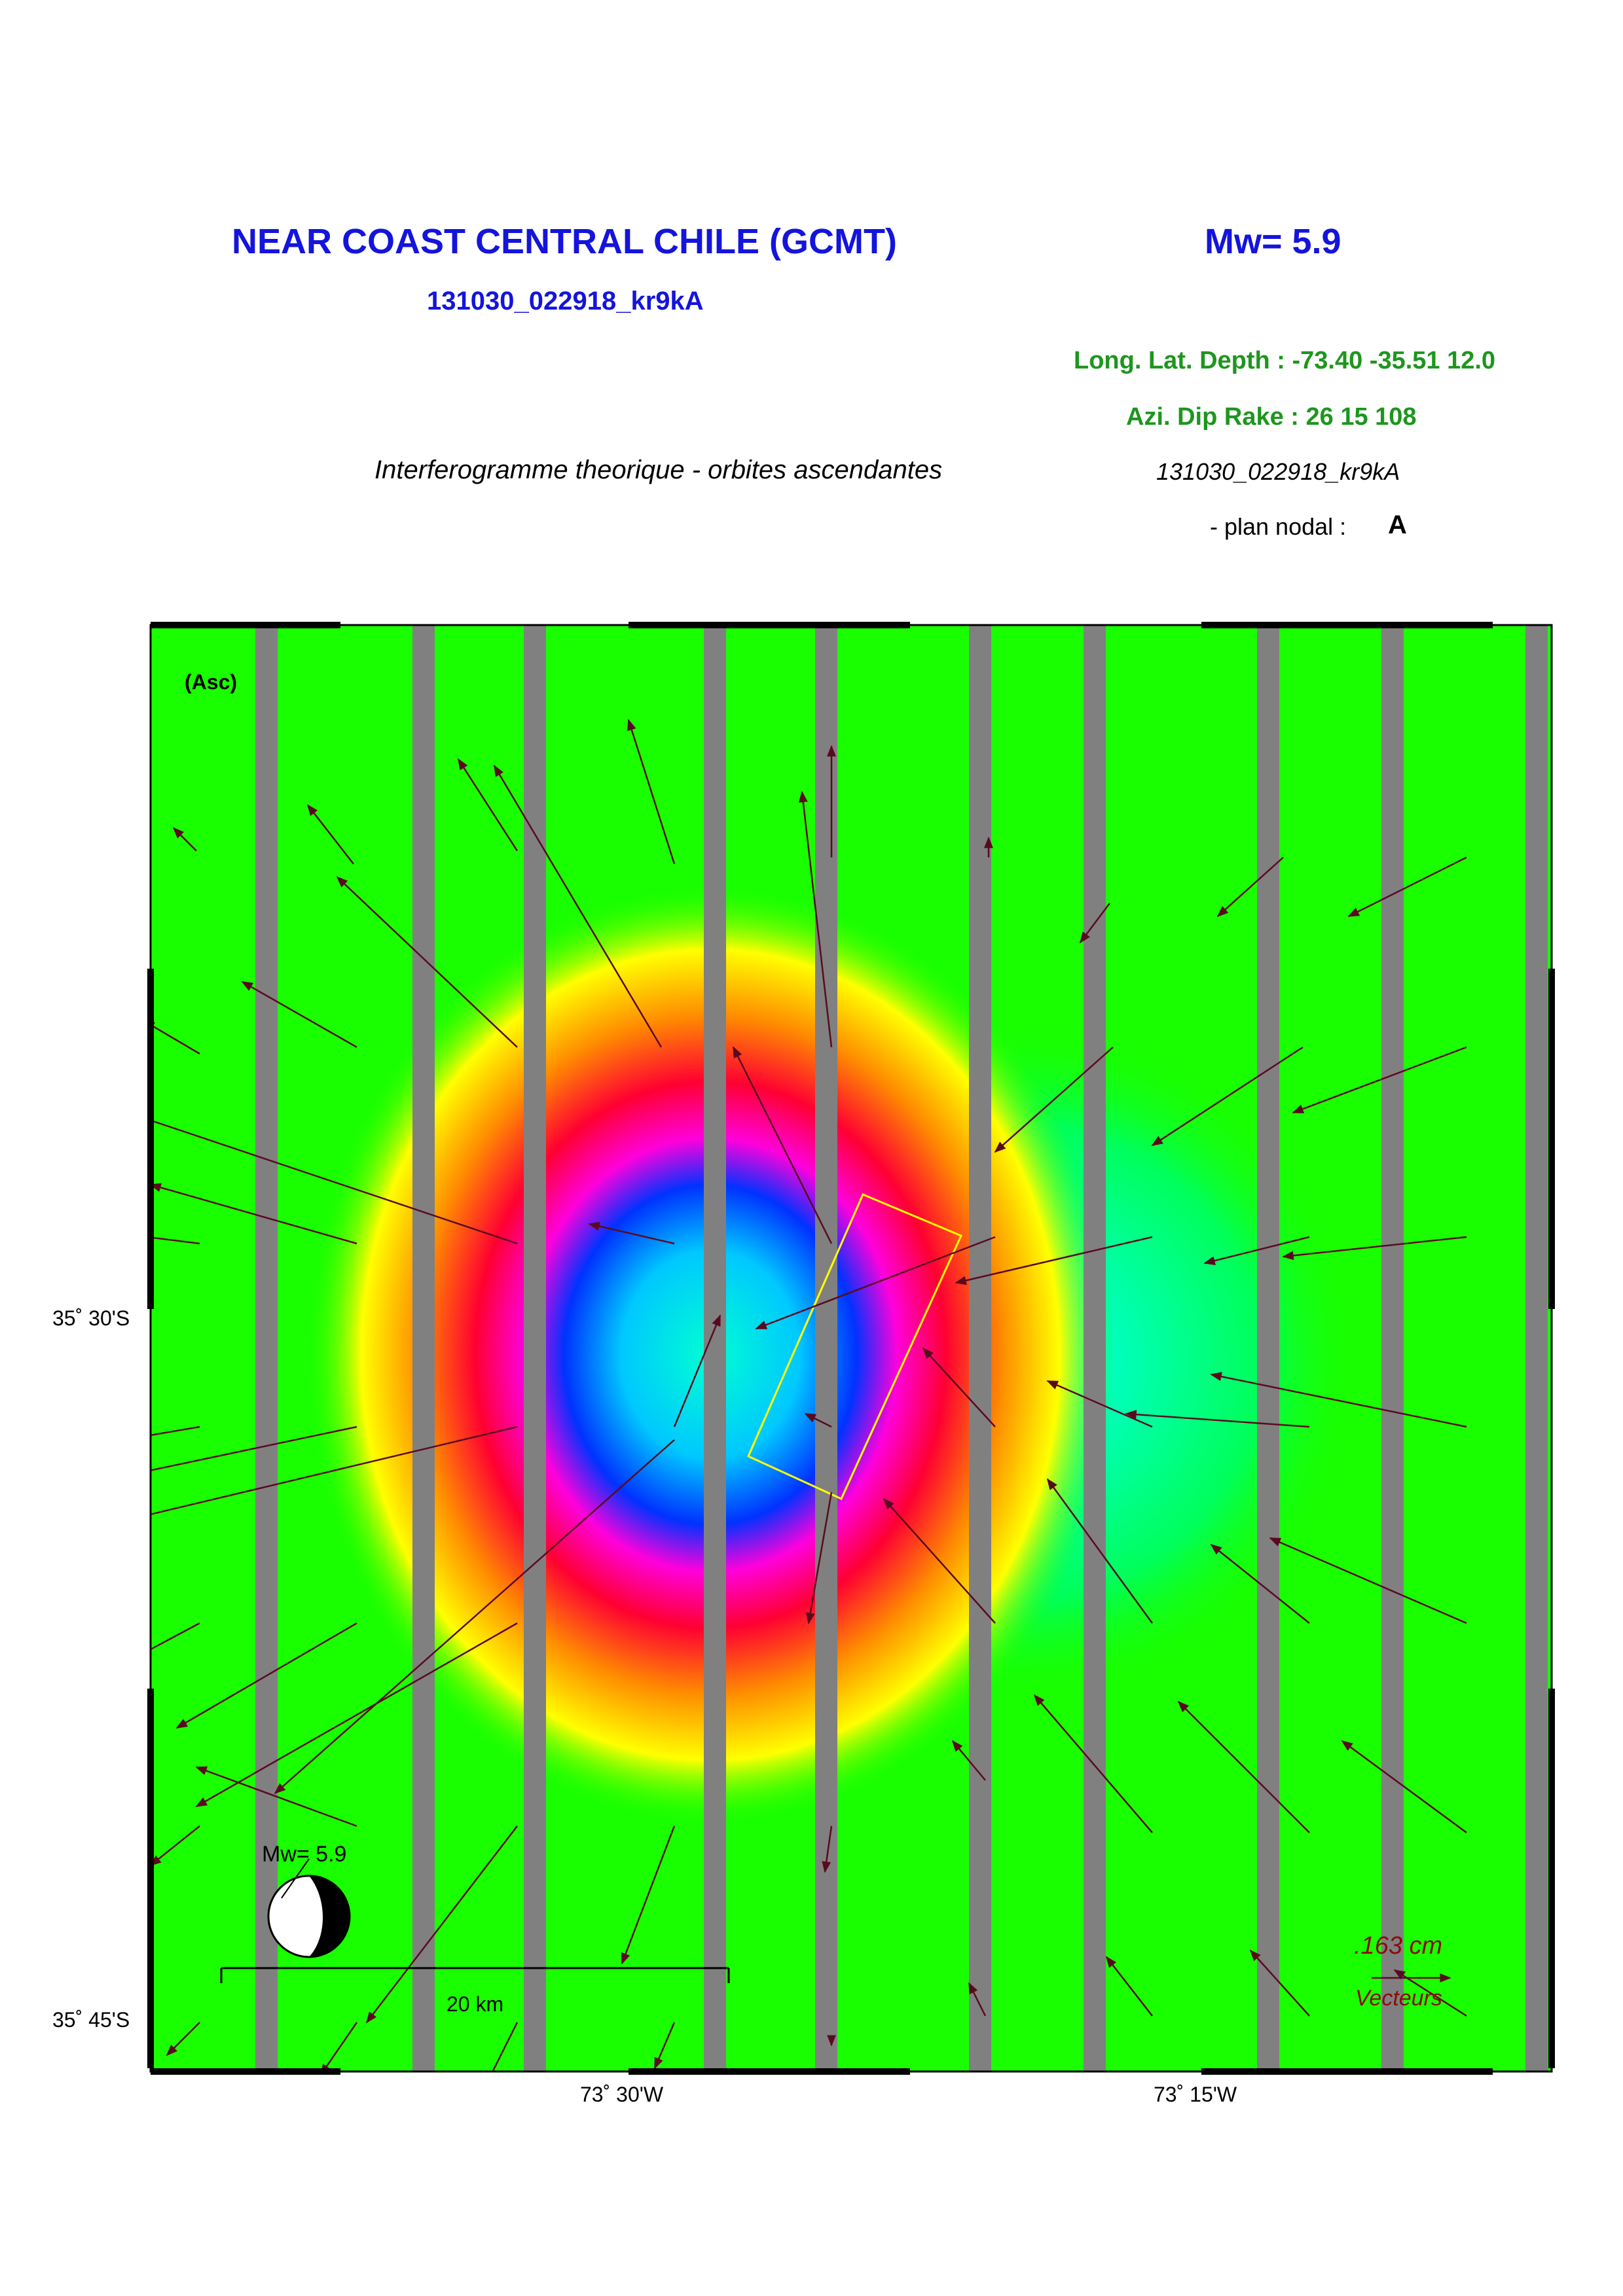 Image resolution: width=1623 pixels, height=2296 pixels. What do you see at coordinates (564, 241) in the screenshot?
I see `event-title: NEAR COAST CENTRAL CHILE (GCMT)` at bounding box center [564, 241].